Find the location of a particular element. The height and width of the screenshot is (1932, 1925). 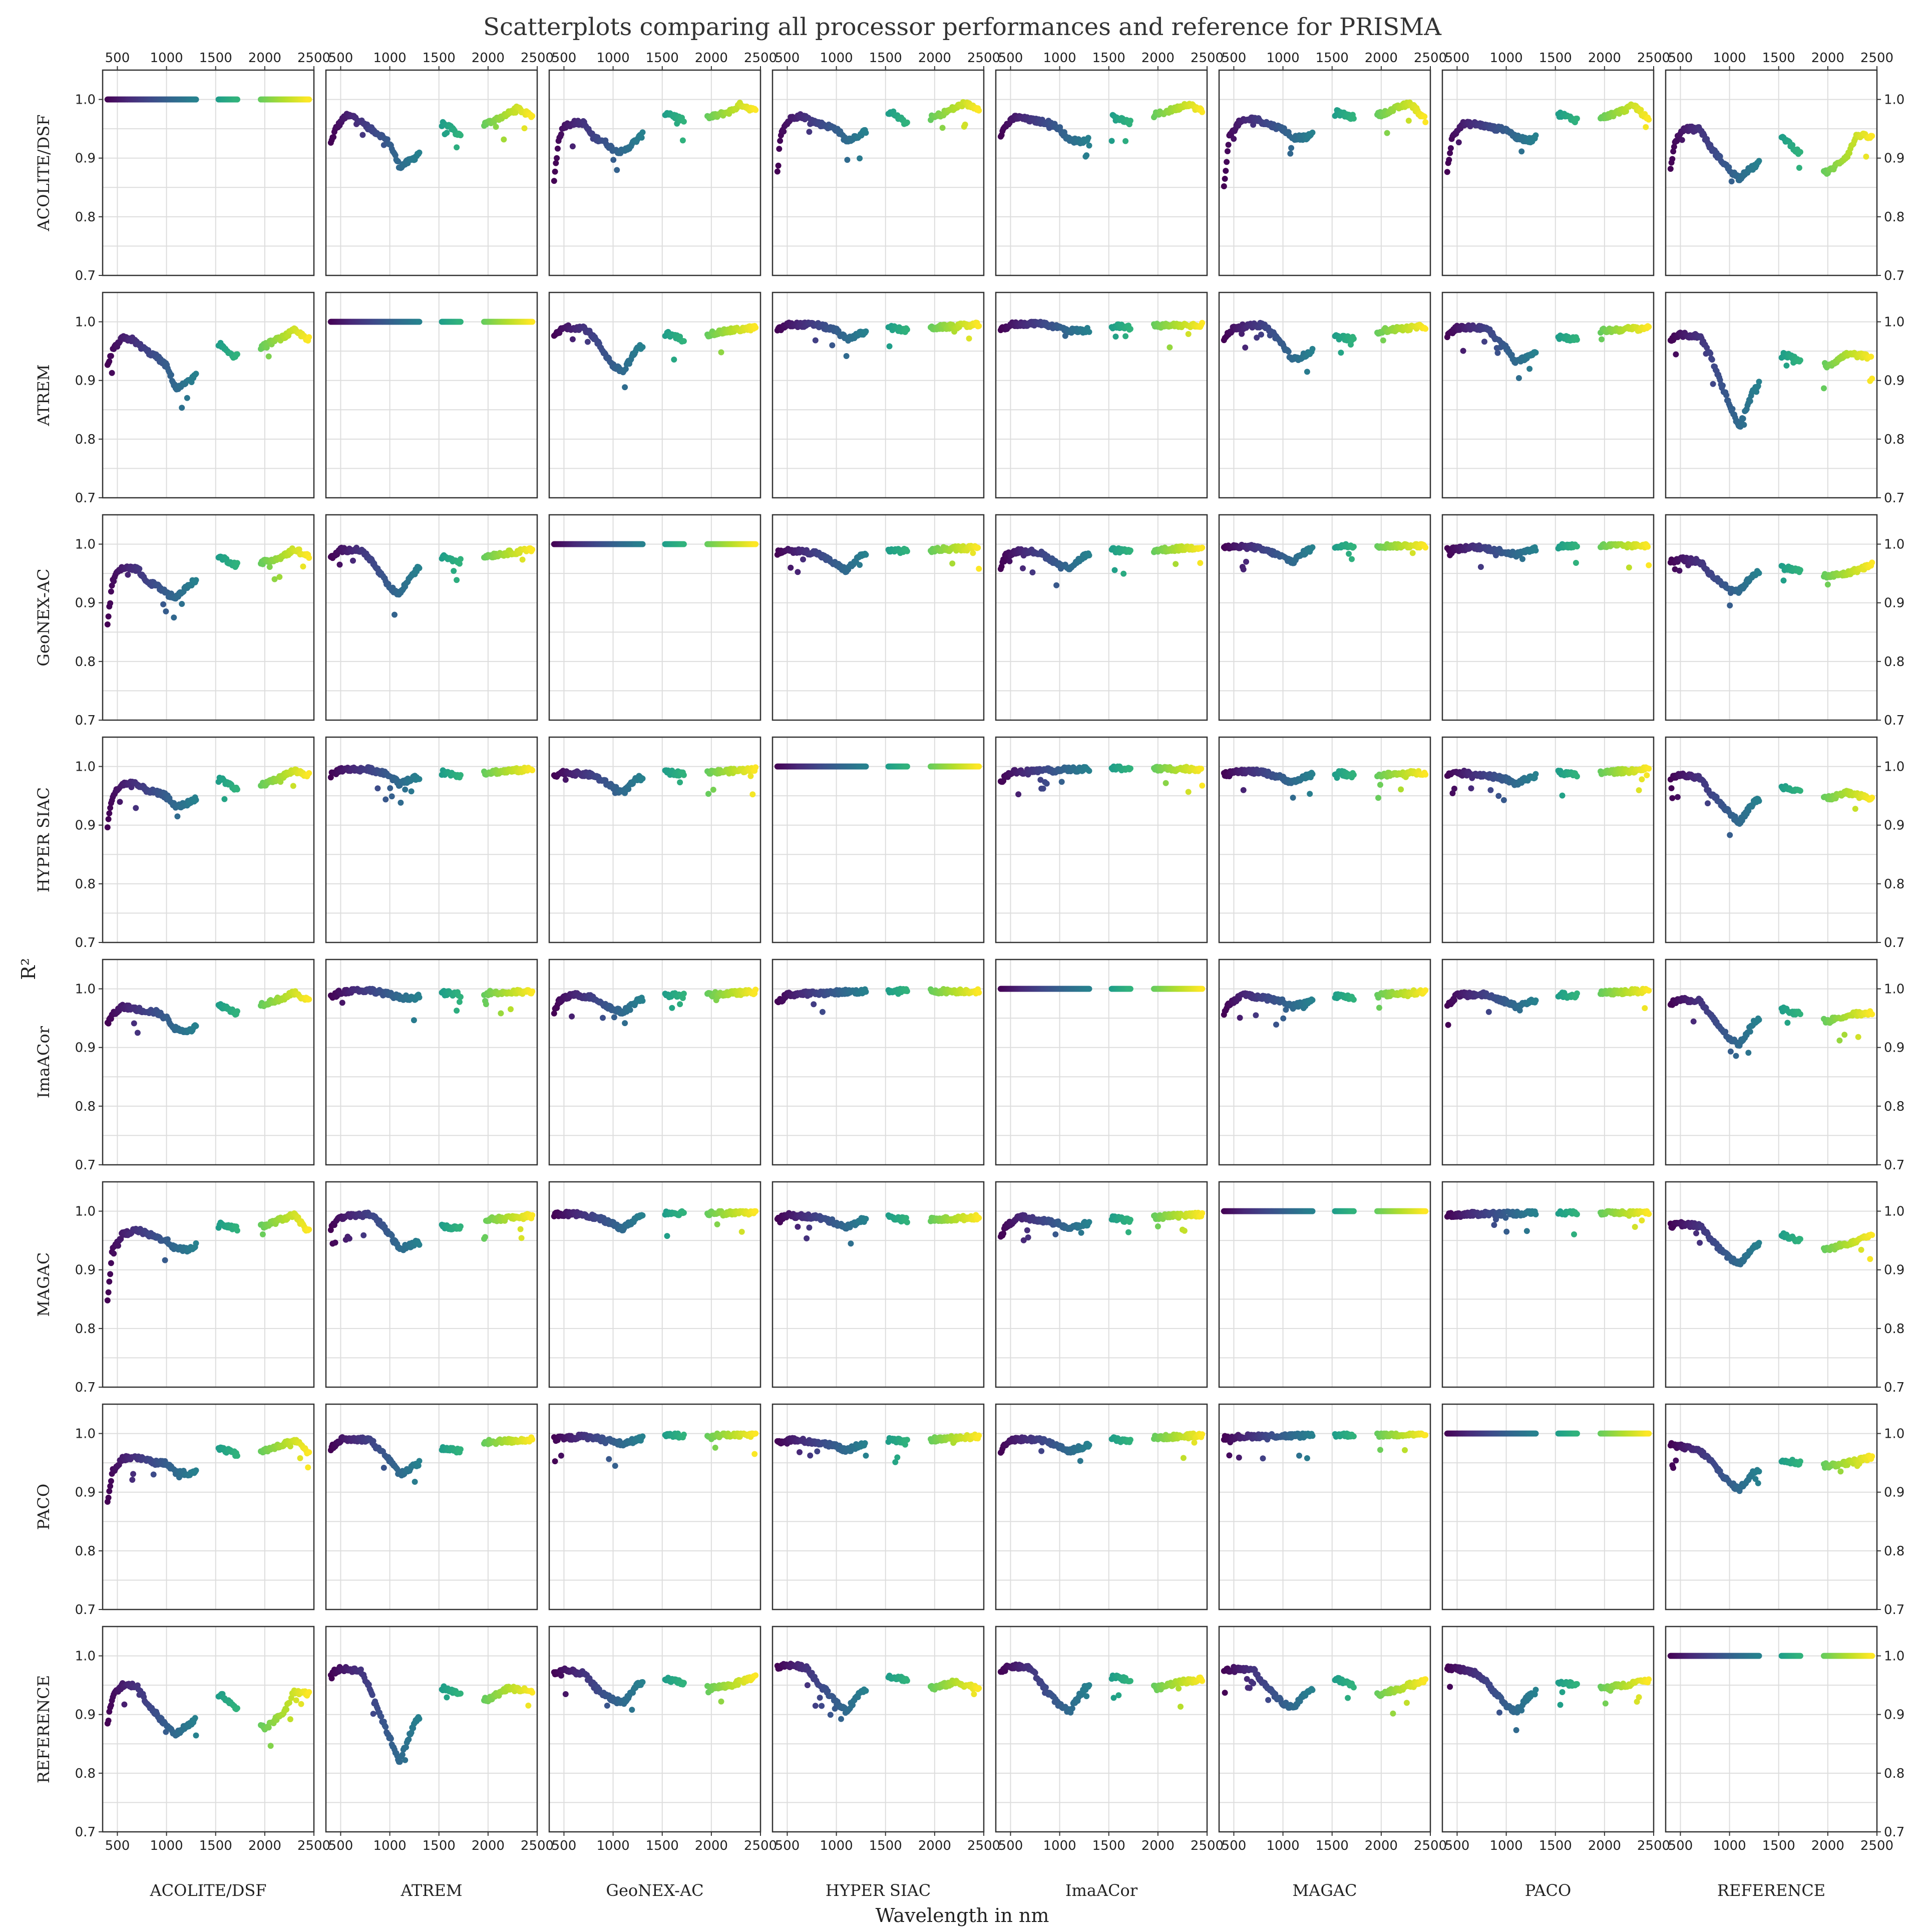

x-tick-label-top: 1000 is located at coordinates (613, 59).